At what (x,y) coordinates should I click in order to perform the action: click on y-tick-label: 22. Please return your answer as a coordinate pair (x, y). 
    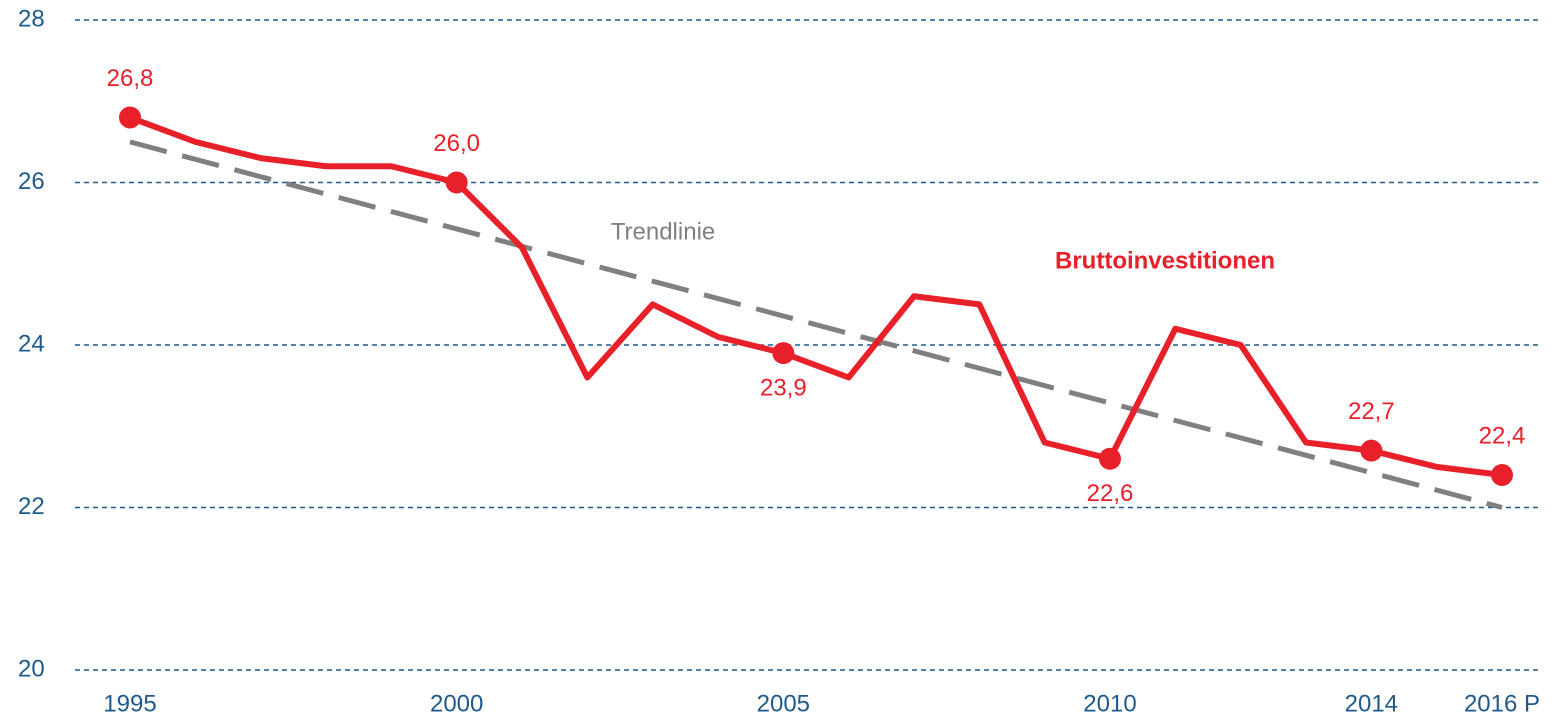
    Looking at the image, I should click on (31, 506).